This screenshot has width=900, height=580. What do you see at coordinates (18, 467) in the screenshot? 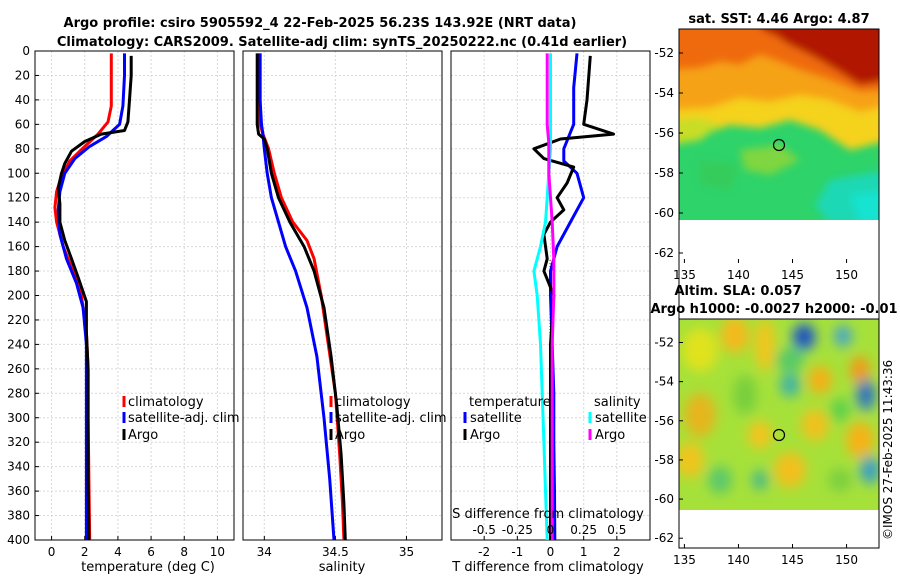
I see `y-tick-label: 340` at bounding box center [18, 467].